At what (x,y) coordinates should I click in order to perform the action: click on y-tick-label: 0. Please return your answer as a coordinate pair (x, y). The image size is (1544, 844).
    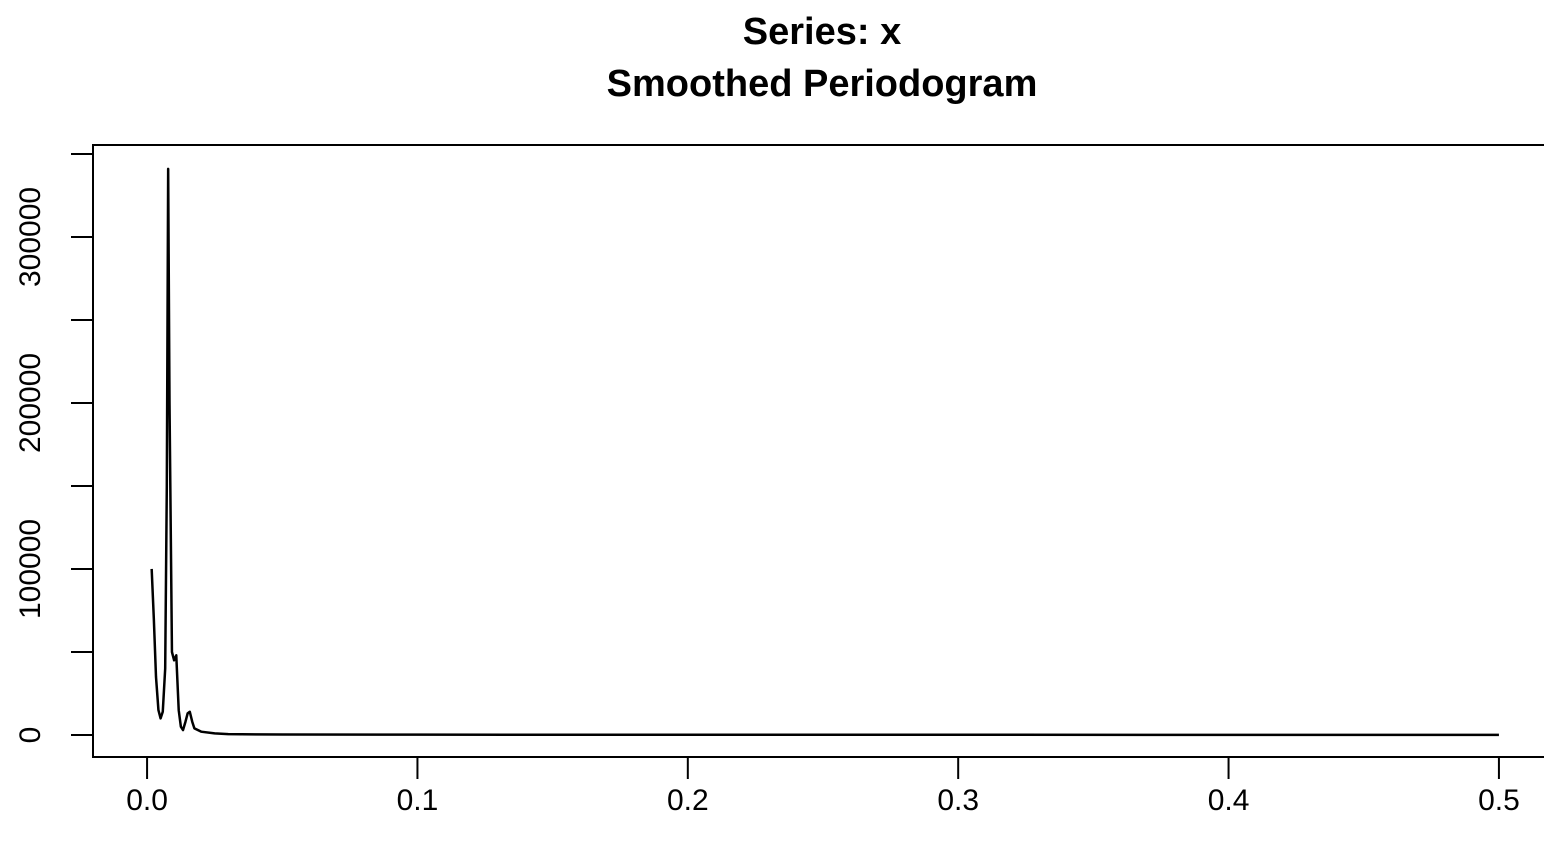
    Looking at the image, I should click on (30, 735).